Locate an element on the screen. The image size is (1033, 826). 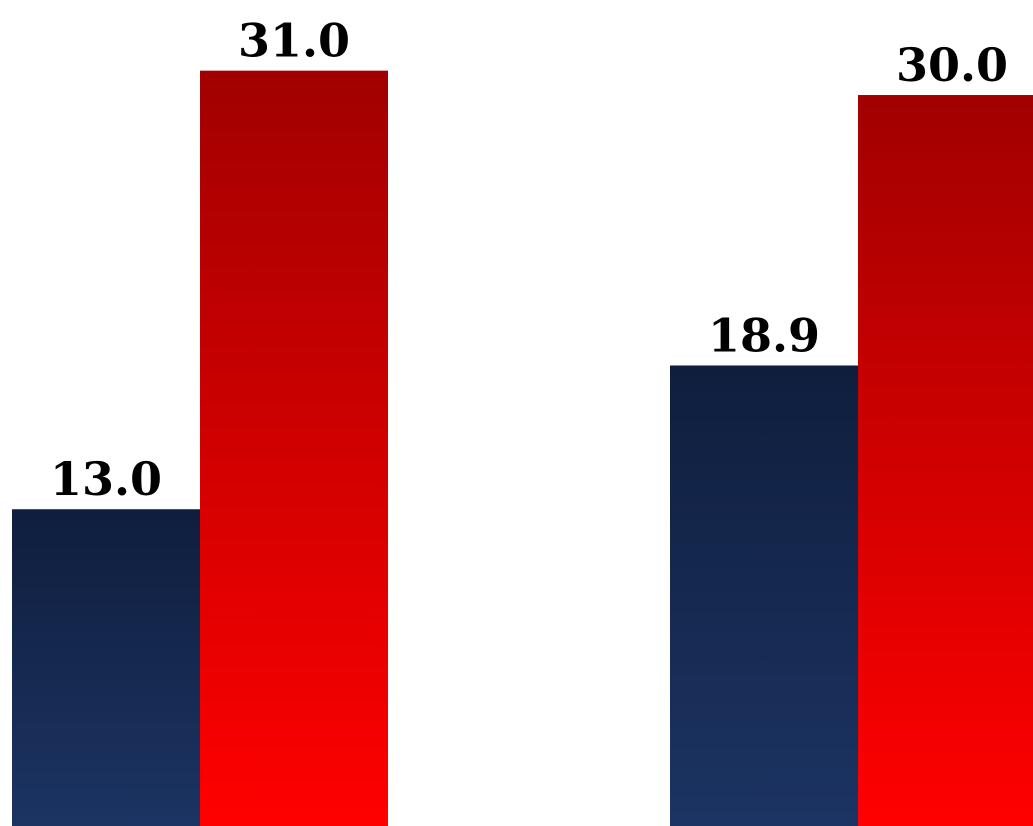
data-label-series-1-group-2: 18.9 is located at coordinates (764, 335).